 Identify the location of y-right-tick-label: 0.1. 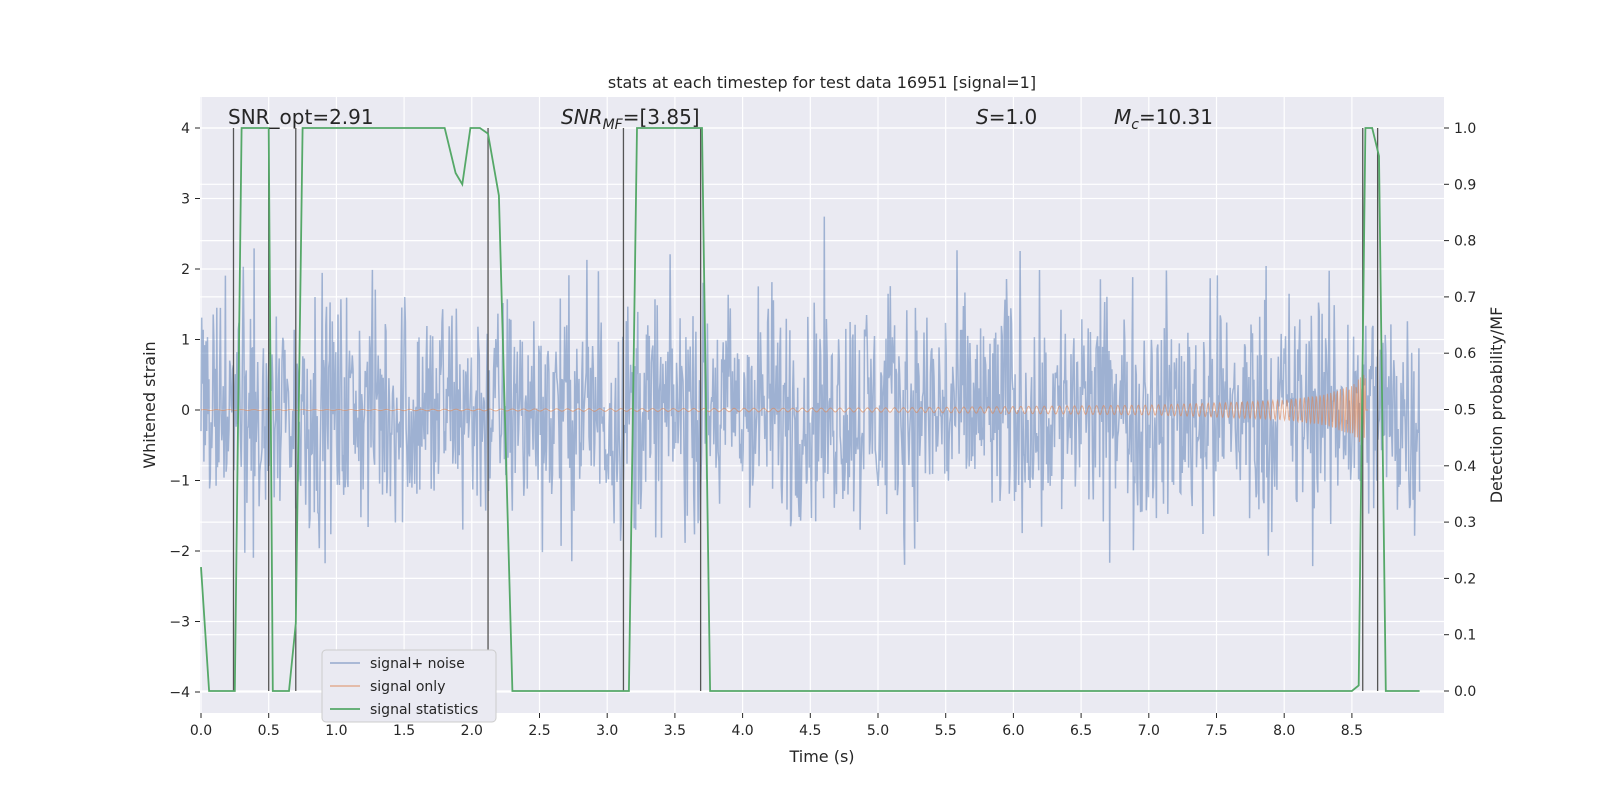
(1465, 636).